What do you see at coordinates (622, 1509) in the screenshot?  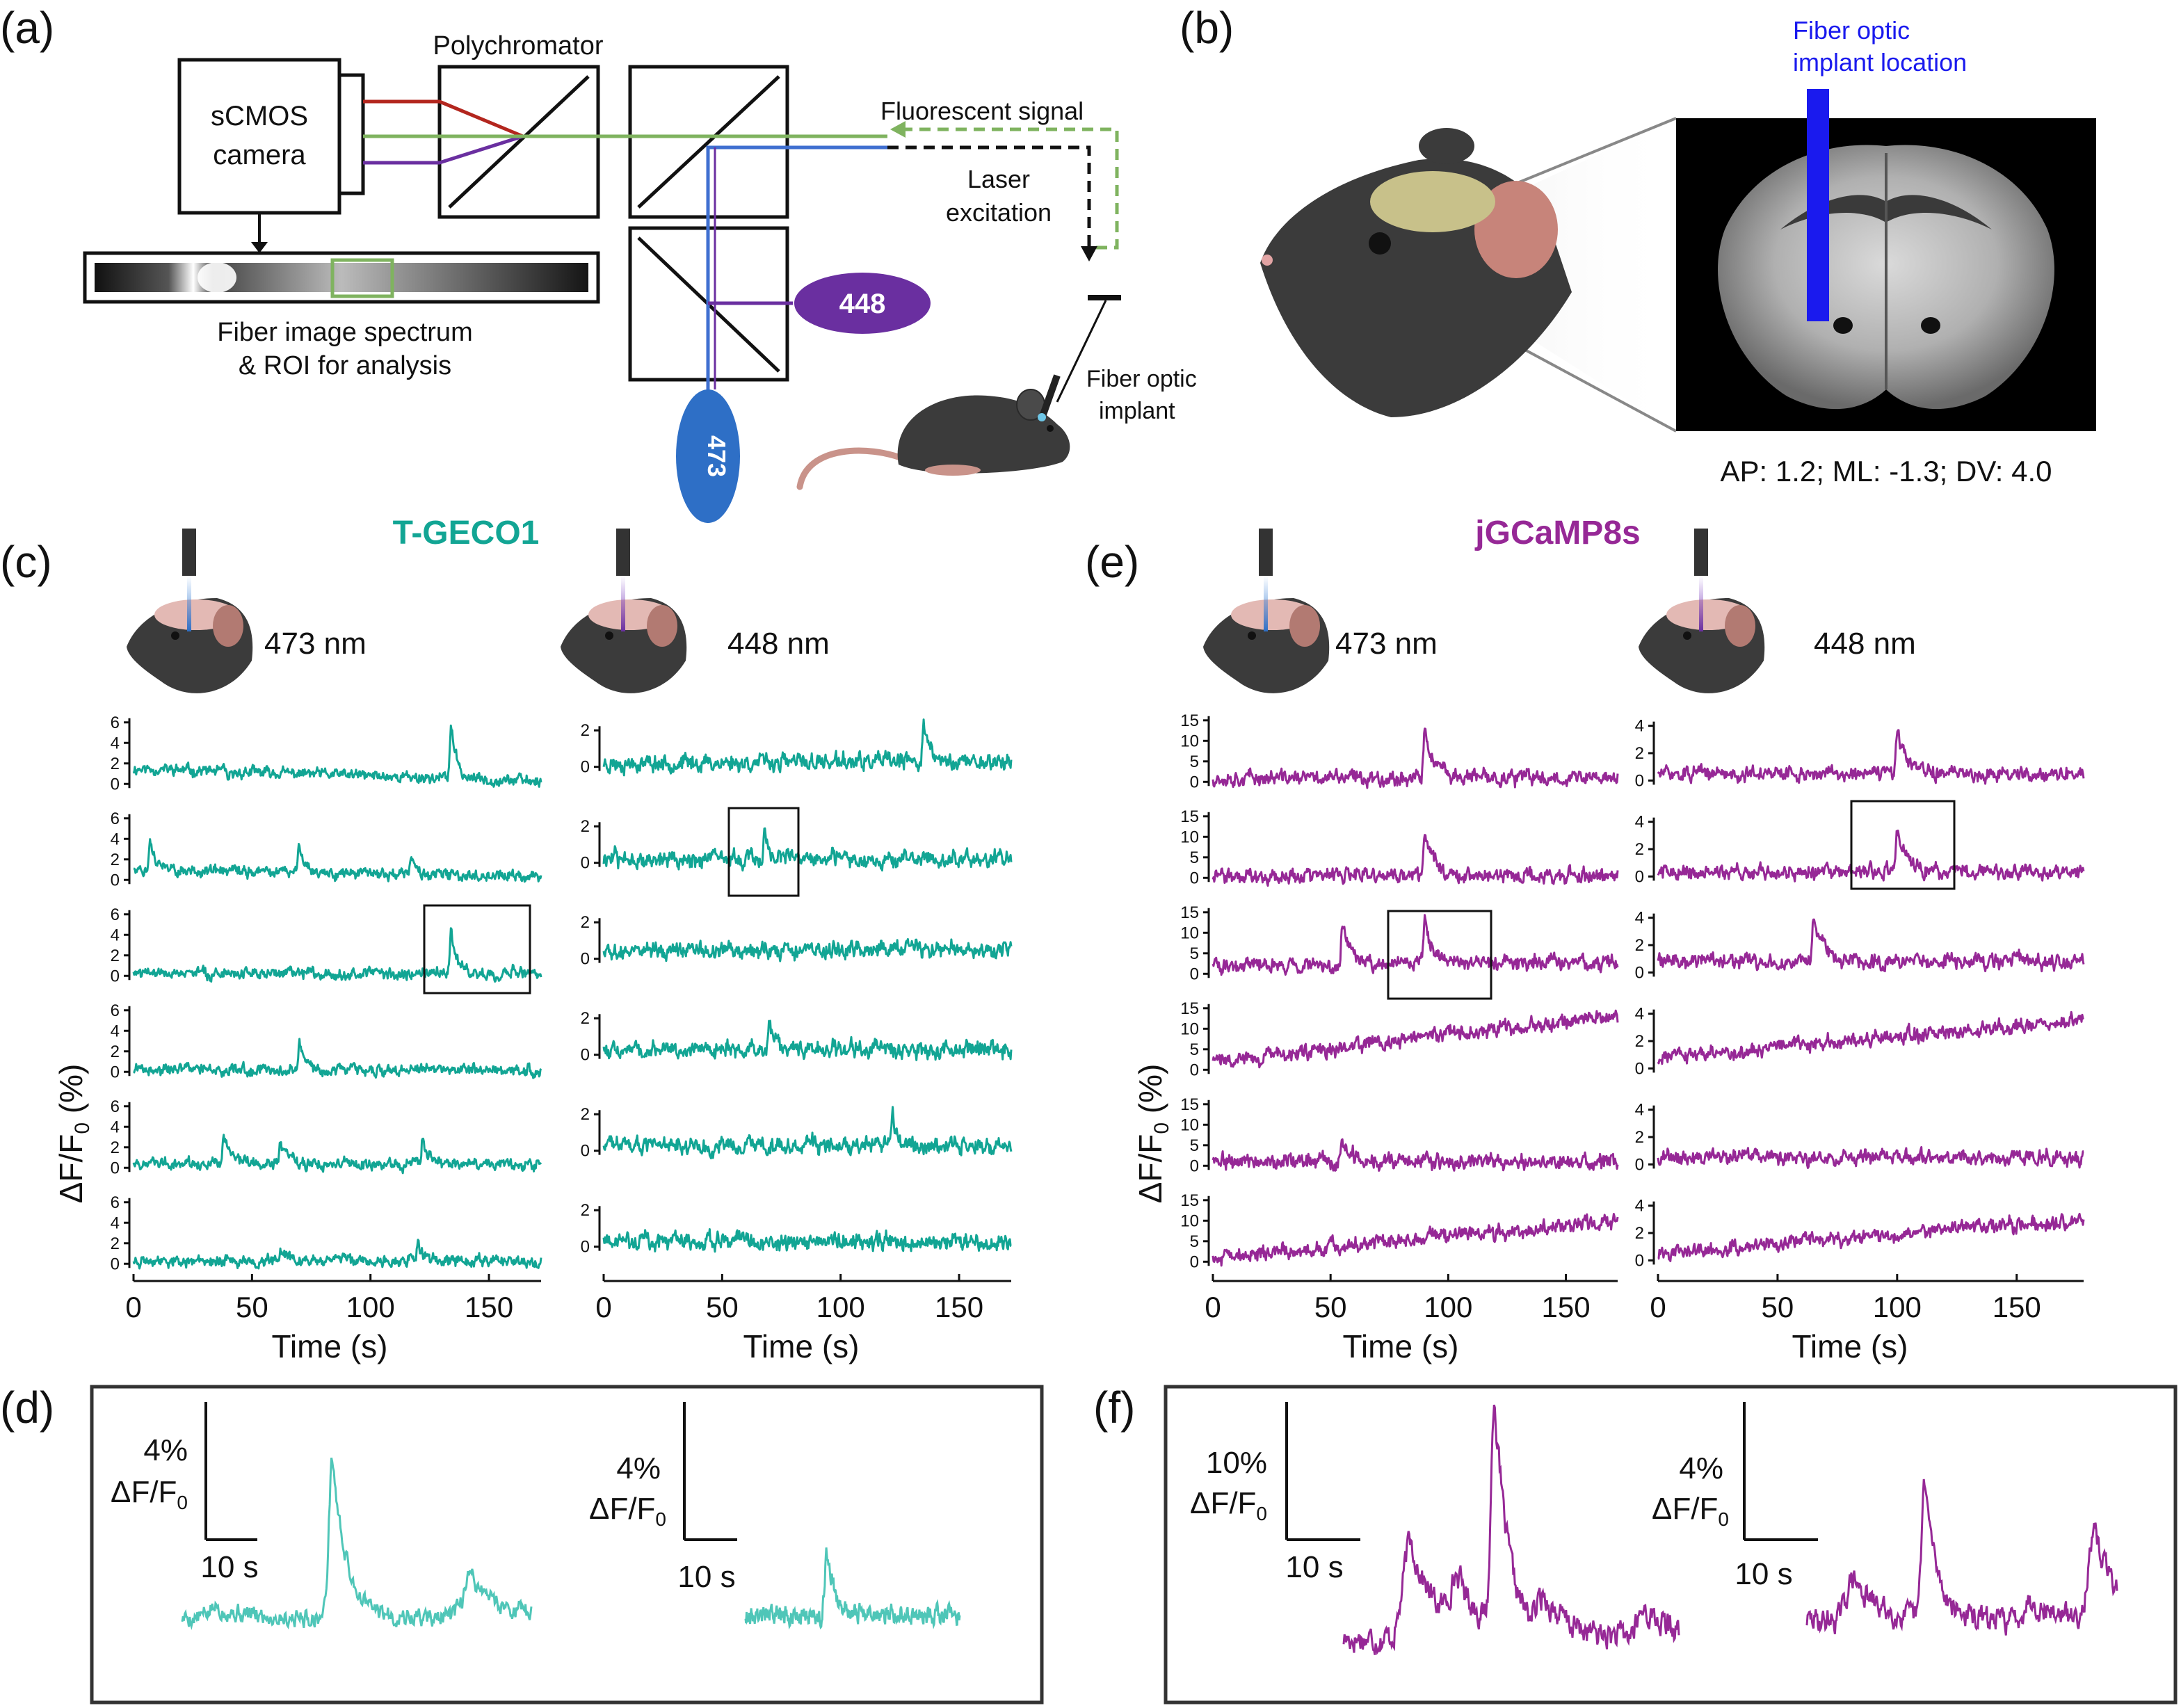 I see `d-right-dff-main: ΔF/F` at bounding box center [622, 1509].